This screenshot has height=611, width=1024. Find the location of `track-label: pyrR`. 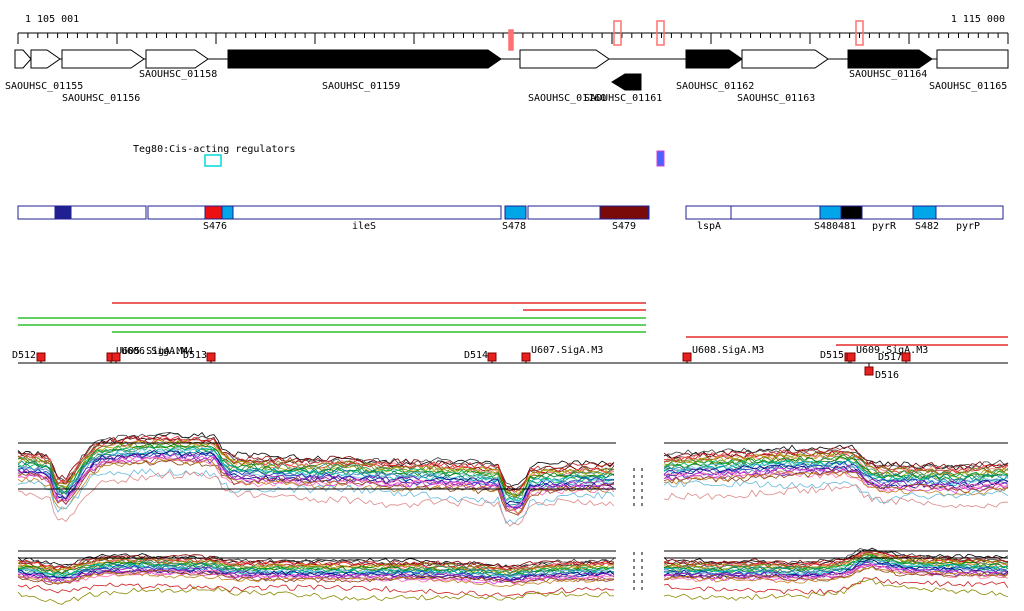

track-label: pyrR is located at coordinates (884, 226).